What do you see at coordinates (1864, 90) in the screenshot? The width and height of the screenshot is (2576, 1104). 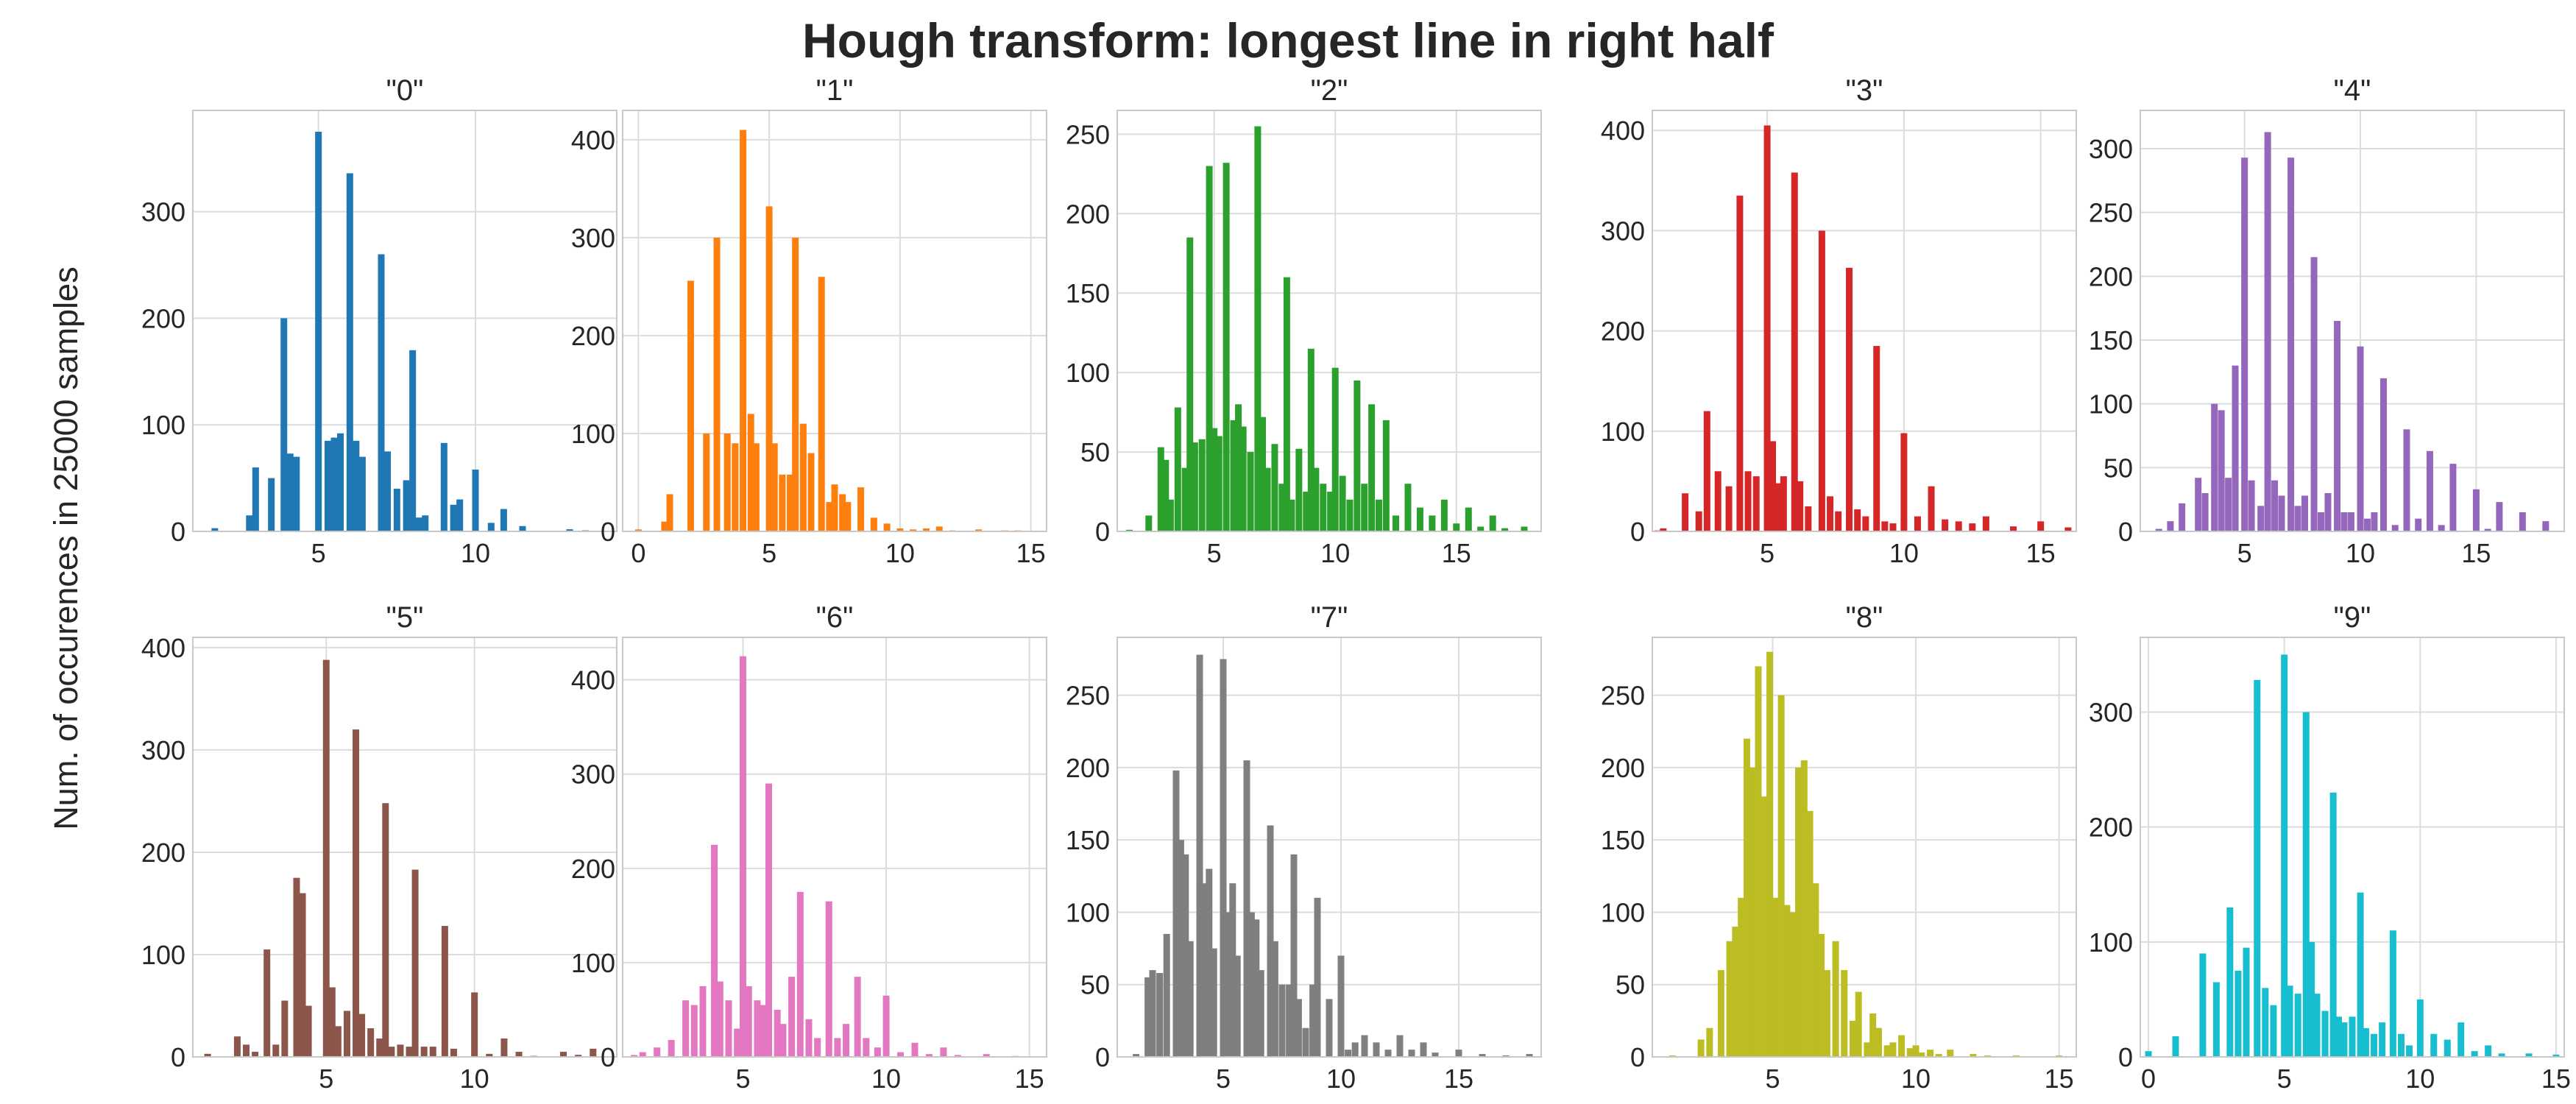 I see `panel-title: "3"` at bounding box center [1864, 90].